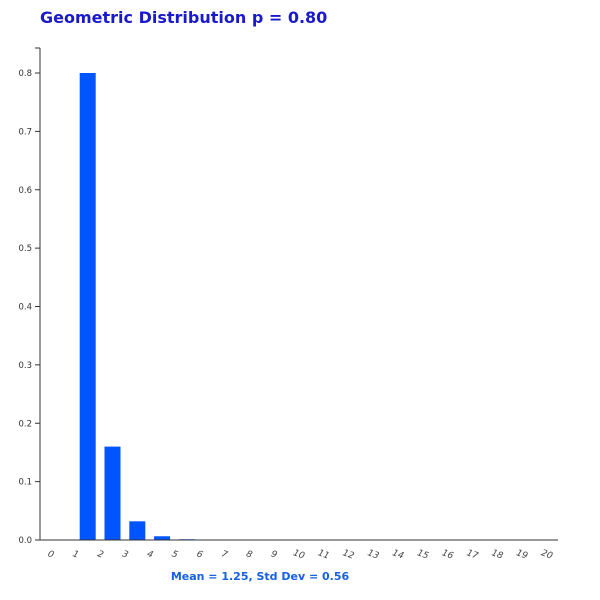 The image size is (600, 600). I want to click on x-tick-label: 6, so click(199, 554).